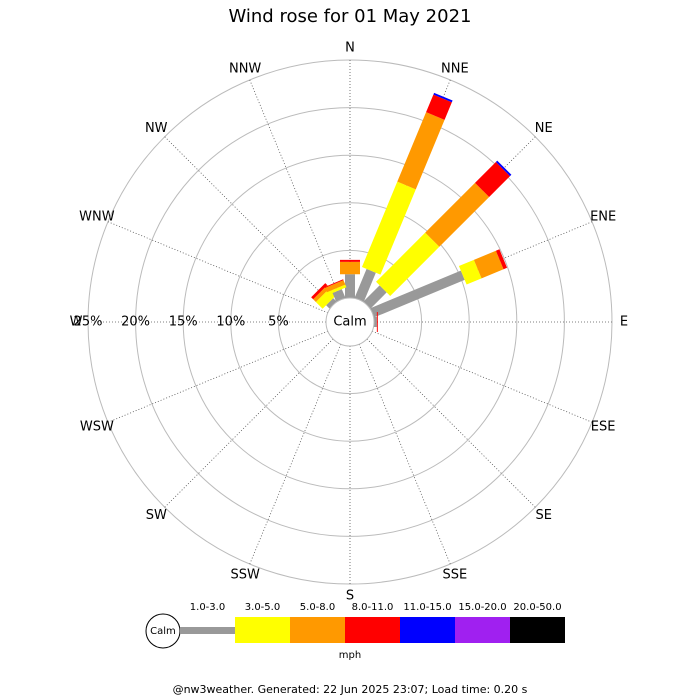  I want to click on direction-label: WNW, so click(97, 217).